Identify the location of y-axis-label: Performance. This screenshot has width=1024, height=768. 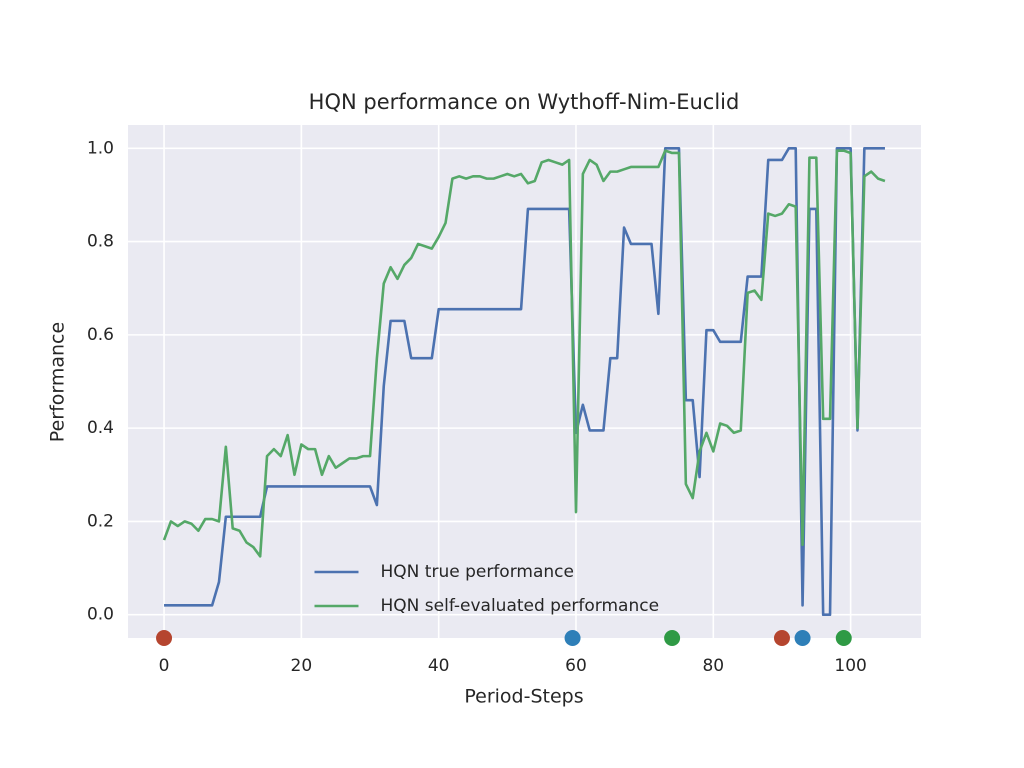
(58, 382).